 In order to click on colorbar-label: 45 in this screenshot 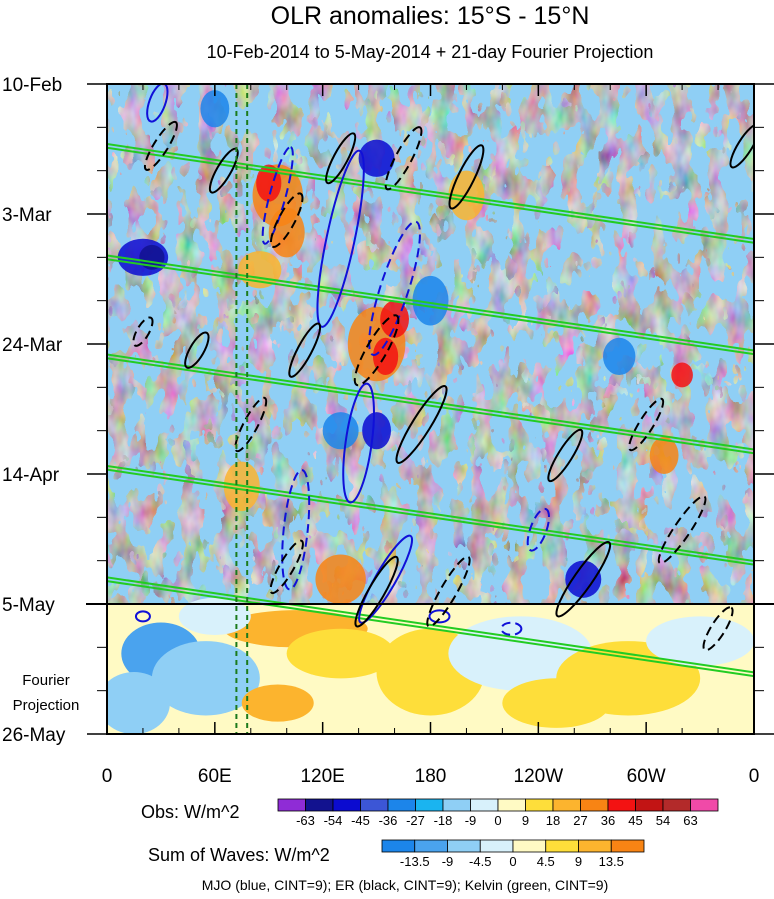, I will do `click(635, 820)`.